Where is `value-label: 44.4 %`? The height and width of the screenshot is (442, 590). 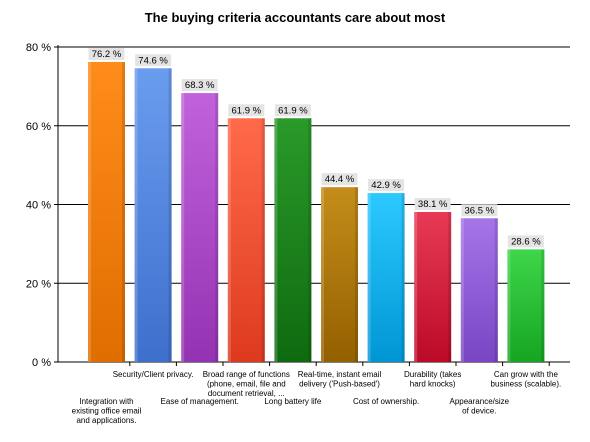 value-label: 44.4 % is located at coordinates (340, 179).